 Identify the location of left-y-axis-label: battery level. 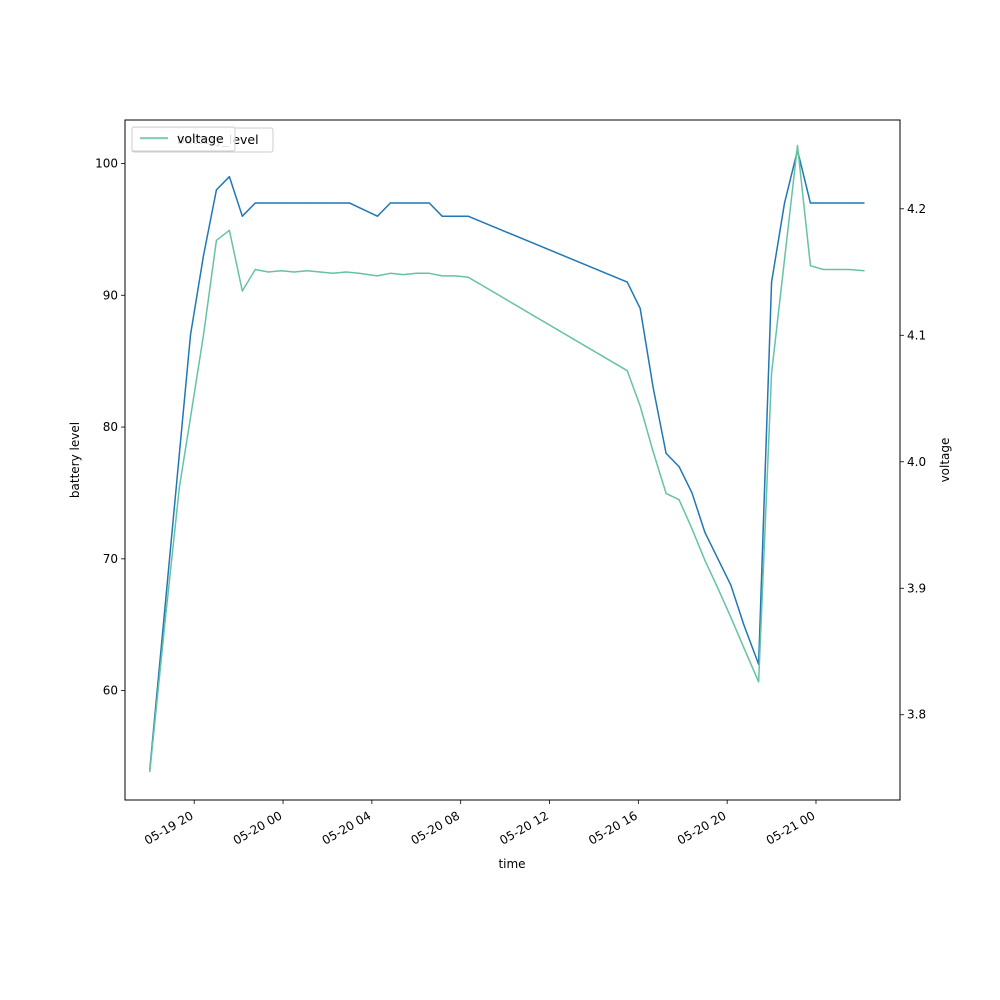
(75, 460).